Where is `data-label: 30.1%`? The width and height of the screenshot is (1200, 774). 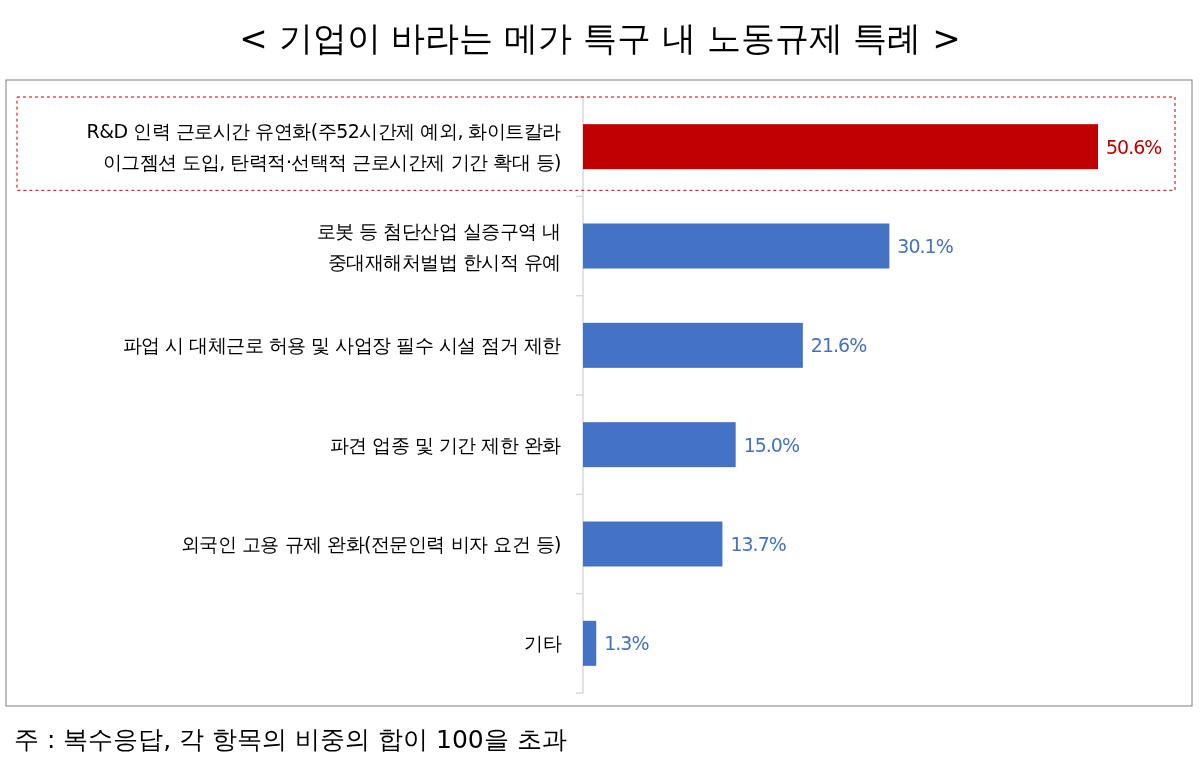 data-label: 30.1% is located at coordinates (925, 246).